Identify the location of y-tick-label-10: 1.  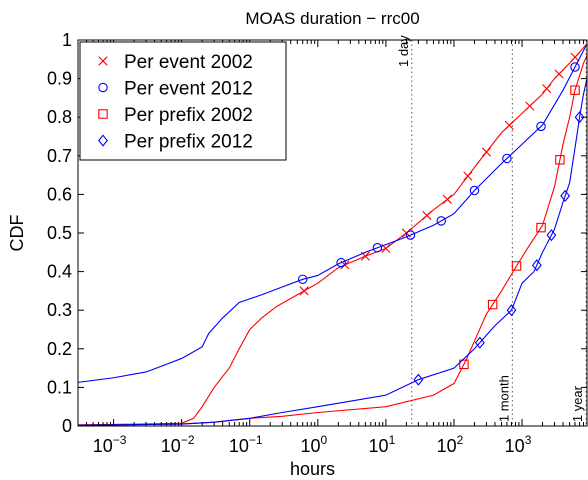
(67, 40).